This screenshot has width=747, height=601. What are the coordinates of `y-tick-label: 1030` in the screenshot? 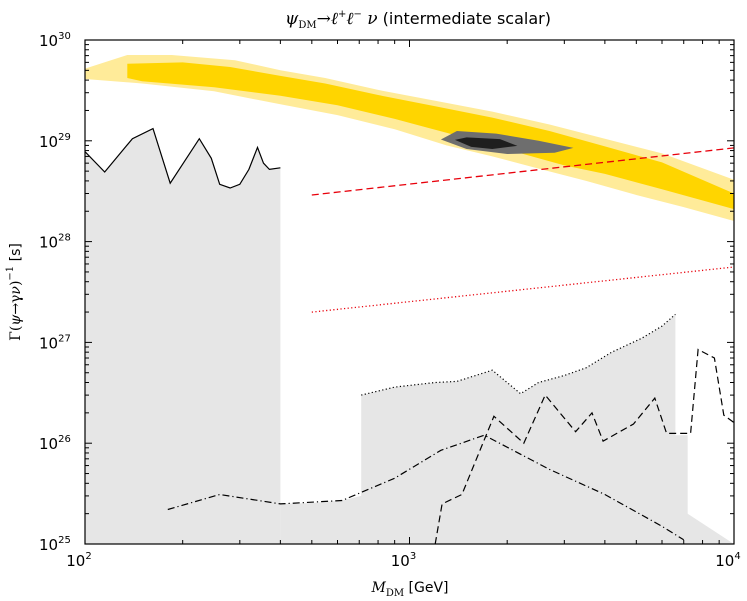 It's located at (55, 40).